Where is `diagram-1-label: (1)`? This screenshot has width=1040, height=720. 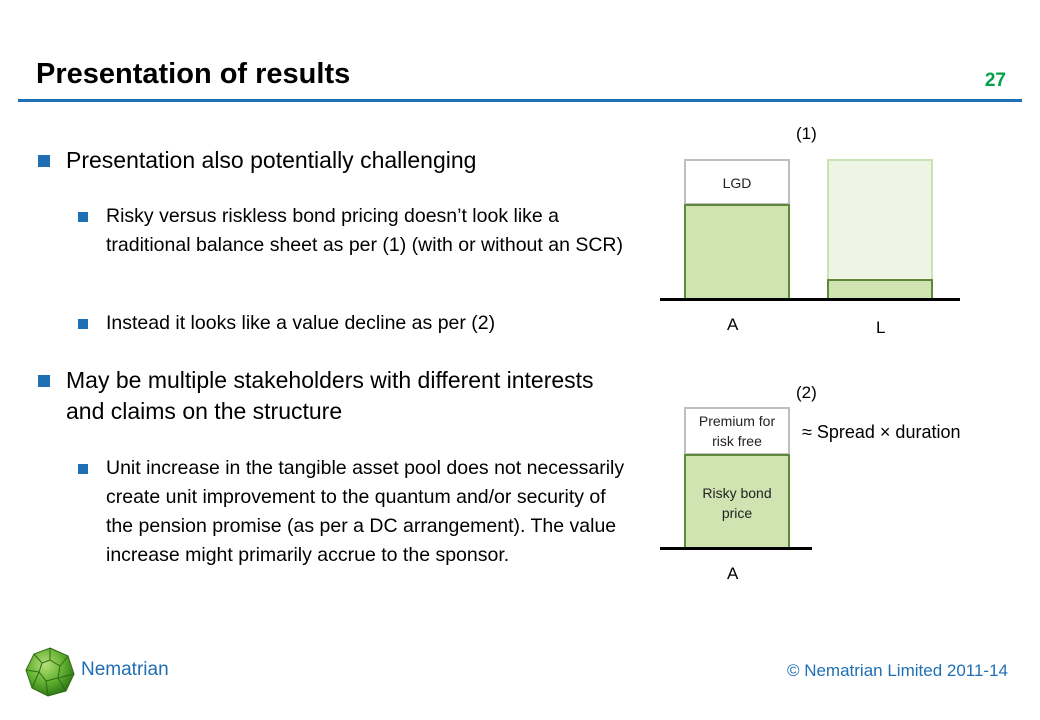
diagram-1-label: (1) is located at coordinates (806, 133).